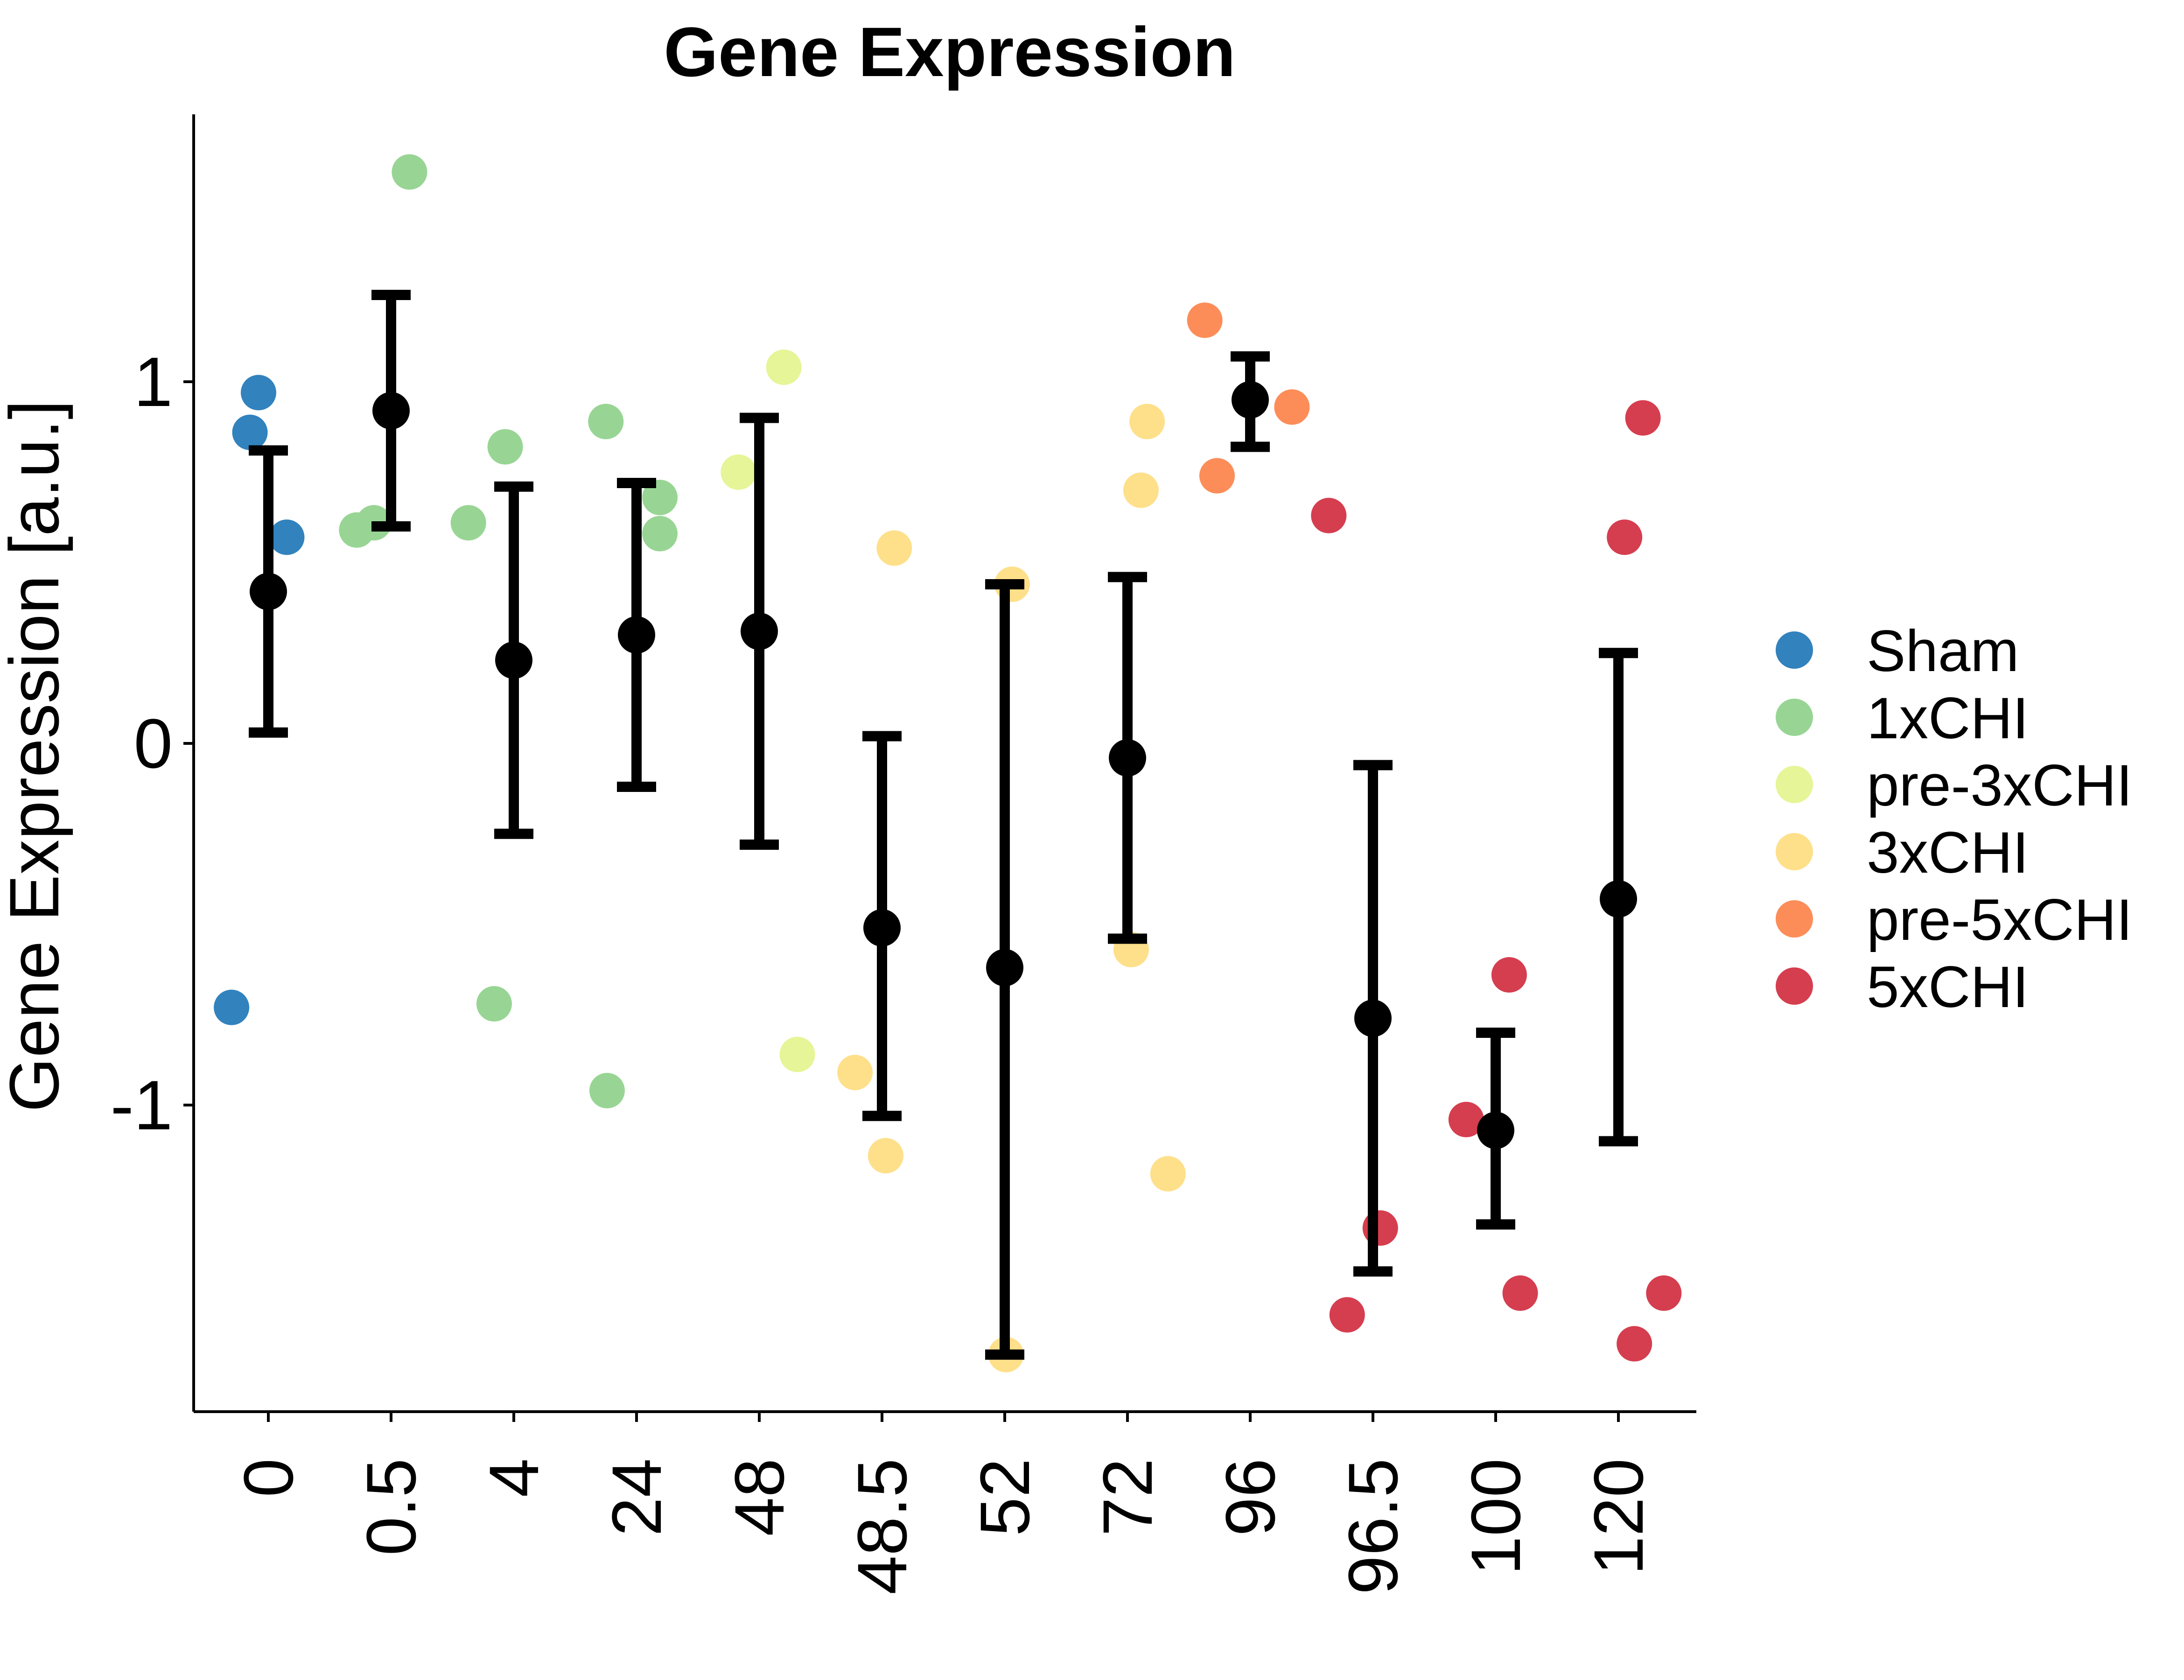 This screenshot has height=1680, width=2184. I want to click on x-tick-label: 48.5, so click(882, 1526).